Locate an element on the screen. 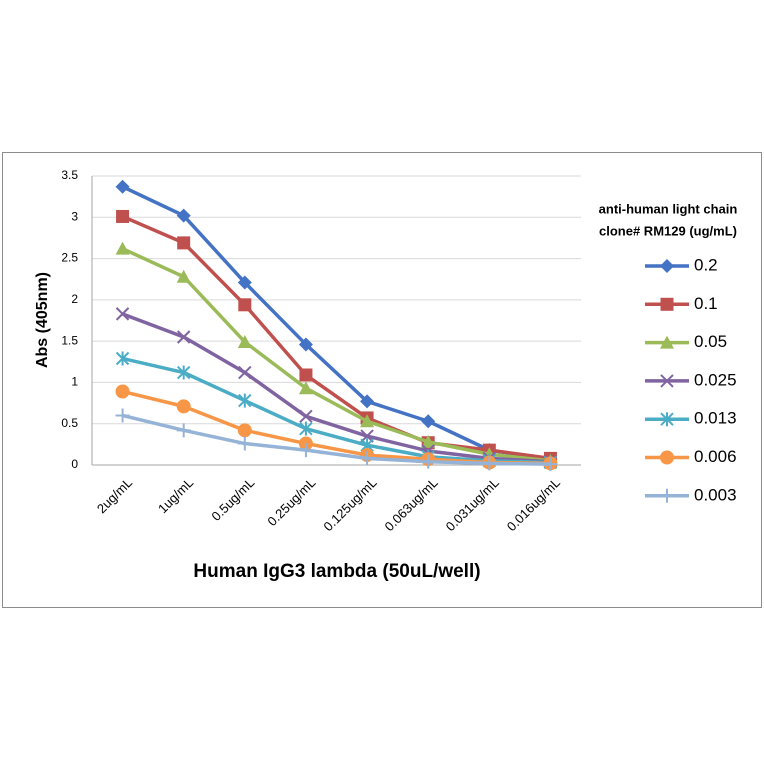 The height and width of the screenshot is (764, 764). legend-title: clone# RM129 (ug/mL) is located at coordinates (668, 230).